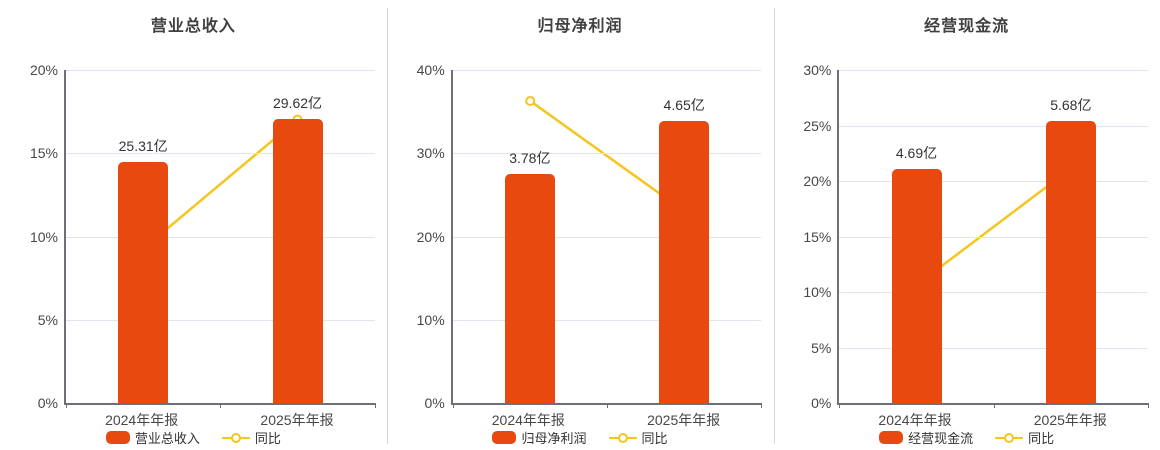 The image size is (1160, 450). I want to click on legend-item-bar: 经营现金流, so click(926, 437).